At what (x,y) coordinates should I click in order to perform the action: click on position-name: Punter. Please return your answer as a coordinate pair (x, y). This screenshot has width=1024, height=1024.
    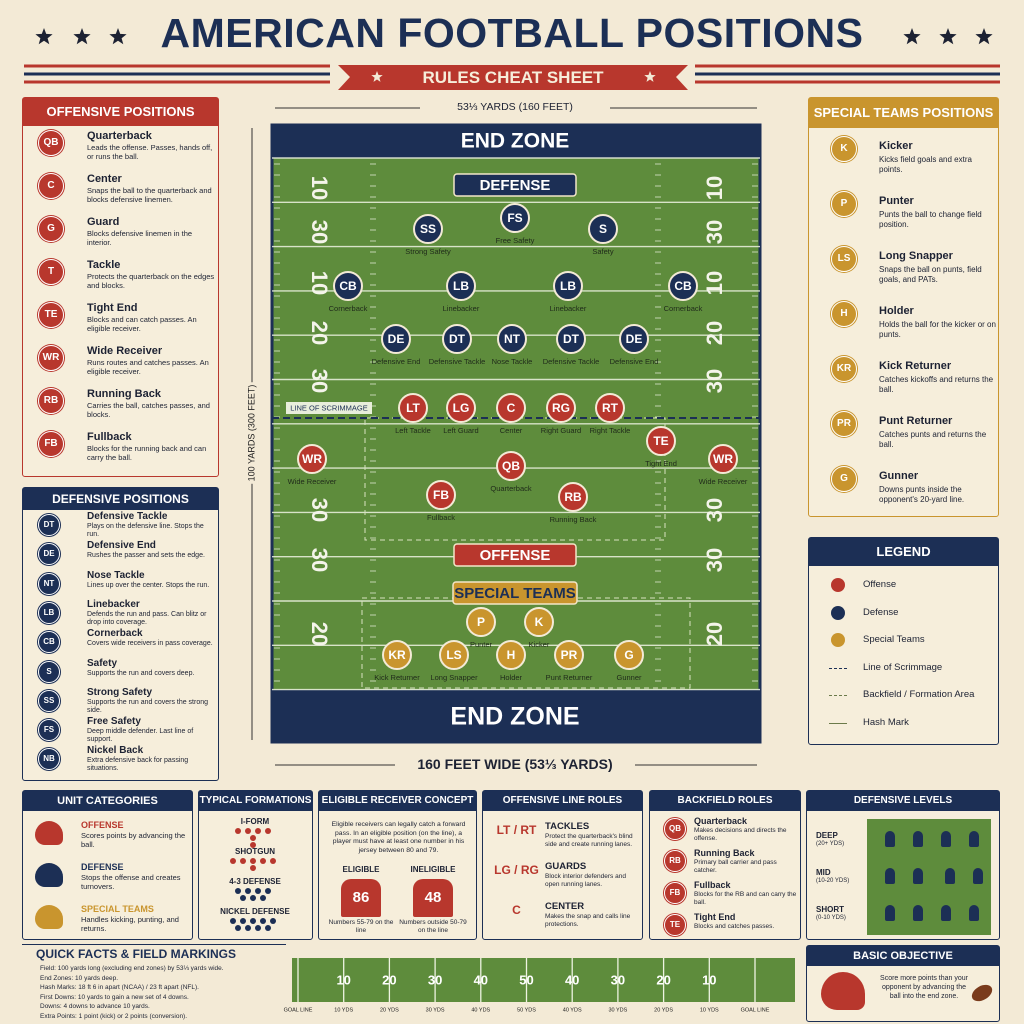
    Looking at the image, I should click on (896, 201).